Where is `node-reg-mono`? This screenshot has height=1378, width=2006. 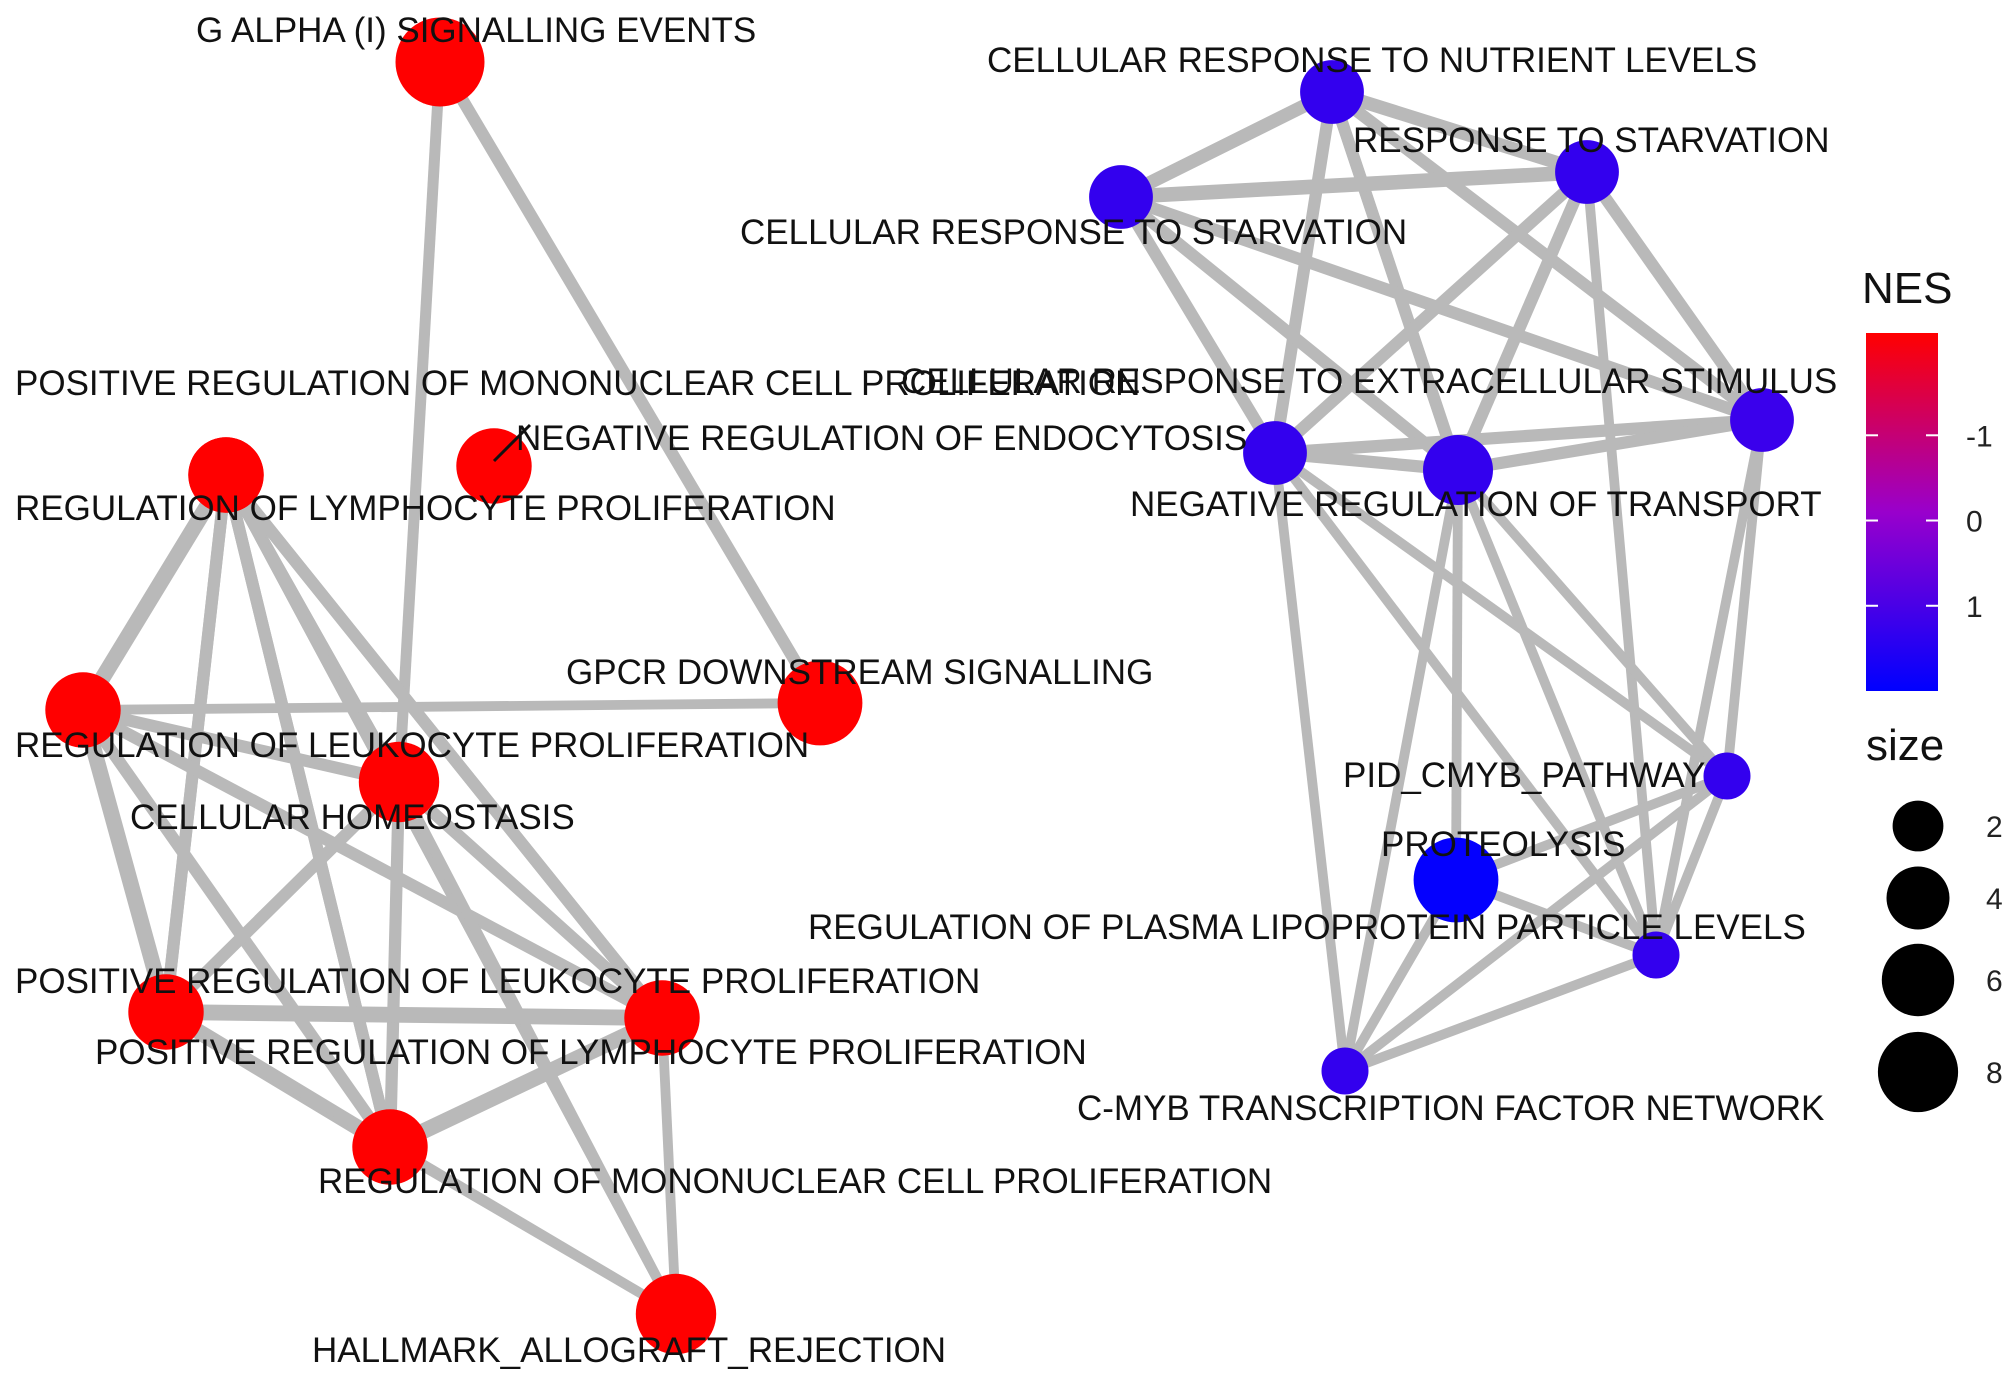
node-reg-mono is located at coordinates (390, 1147).